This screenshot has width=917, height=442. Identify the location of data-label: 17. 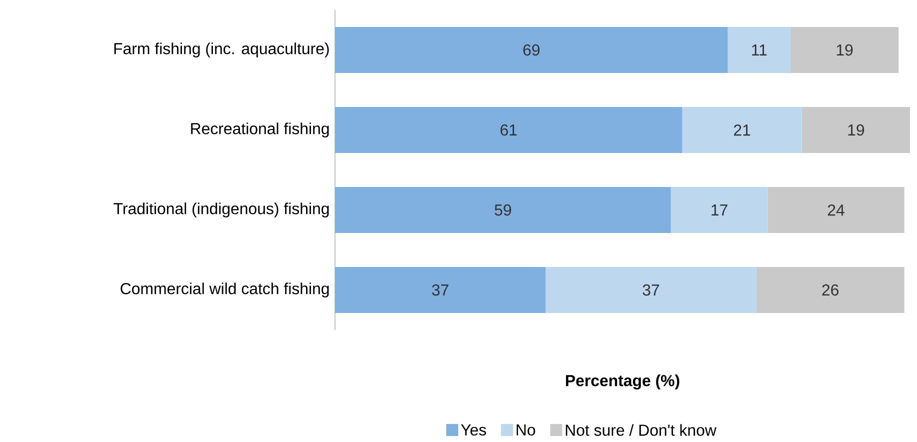
(720, 210).